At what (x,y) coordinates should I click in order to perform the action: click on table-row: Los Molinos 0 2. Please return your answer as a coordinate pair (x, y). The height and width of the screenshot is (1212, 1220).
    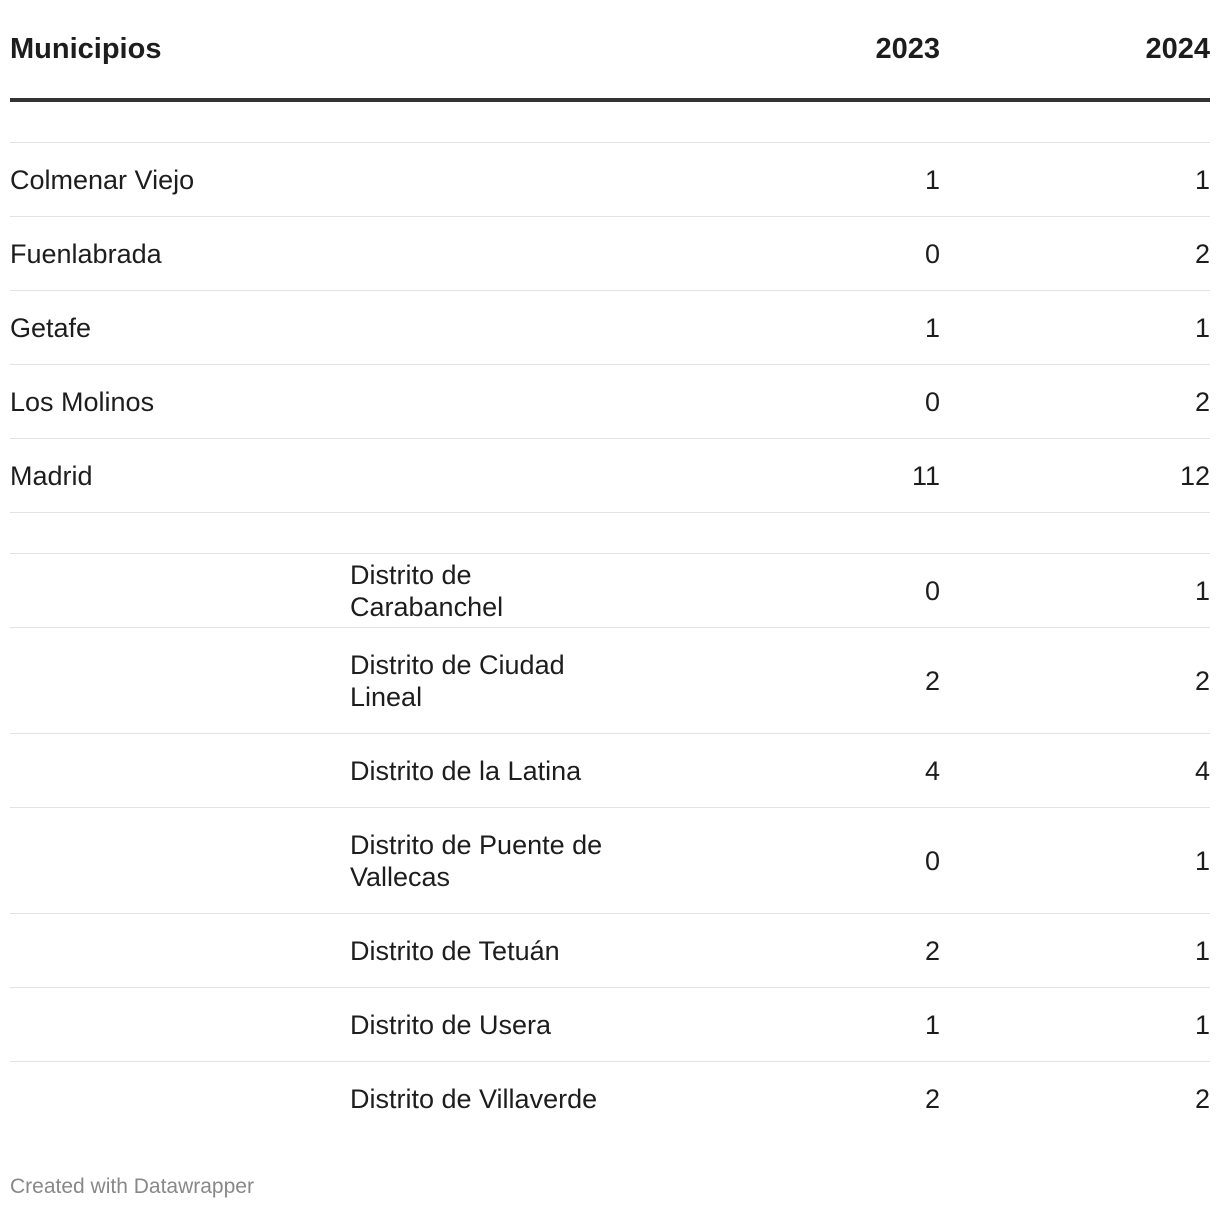
    Looking at the image, I should click on (610, 401).